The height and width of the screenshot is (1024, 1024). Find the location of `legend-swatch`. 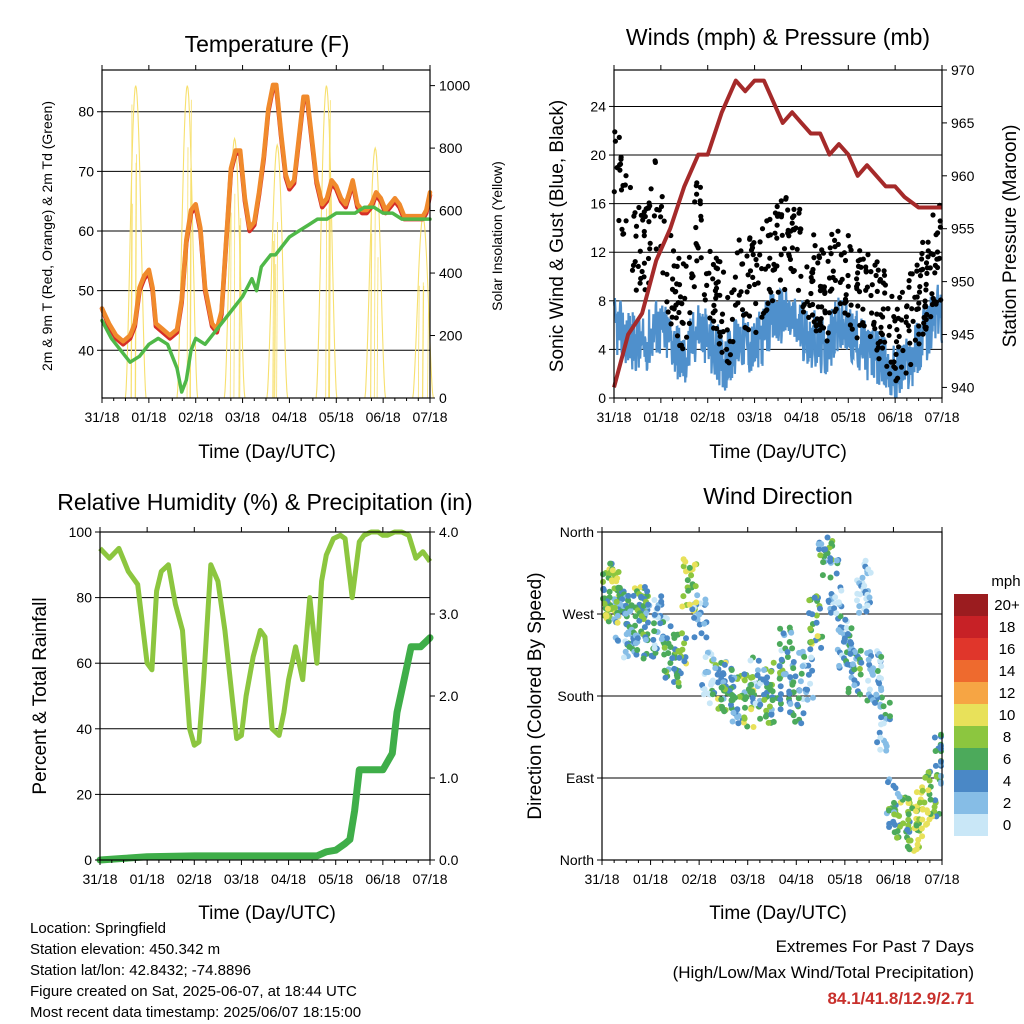

legend-swatch is located at coordinates (971, 715).